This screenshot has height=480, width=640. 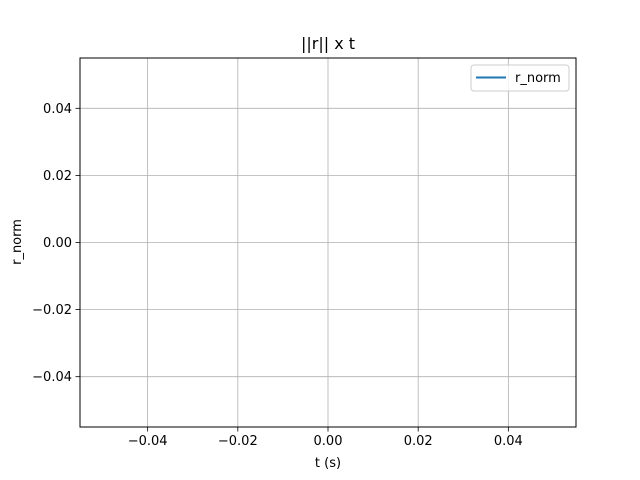 What do you see at coordinates (52, 377) in the screenshot?
I see `y-tick-label: −0.04` at bounding box center [52, 377].